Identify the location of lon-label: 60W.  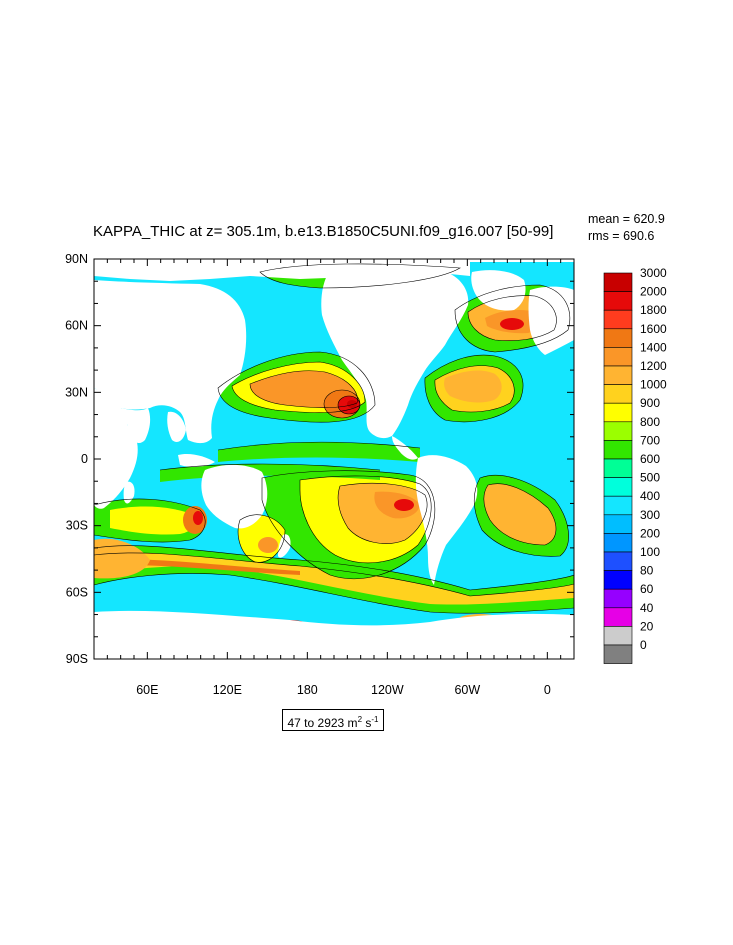
(467, 690).